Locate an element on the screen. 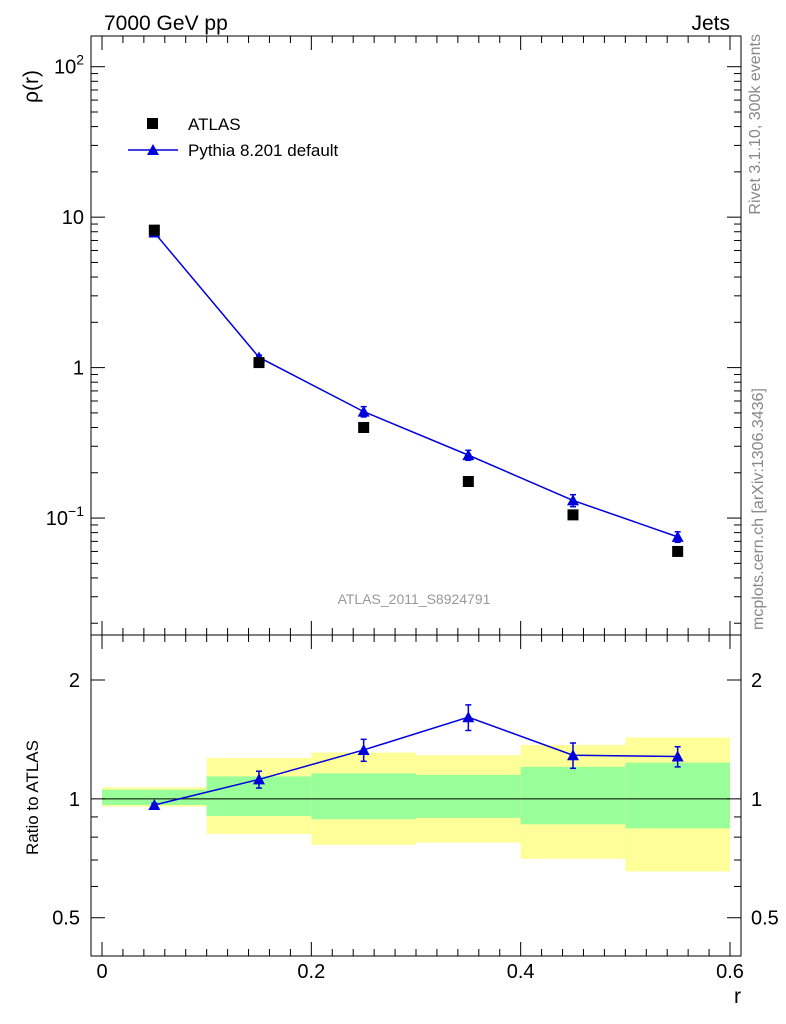 This screenshot has width=786, height=1024. ratio-ytick-label-right: 0.5 is located at coordinates (765, 919).